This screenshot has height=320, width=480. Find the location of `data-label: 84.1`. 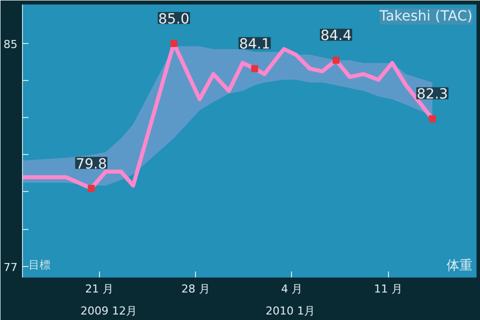

data-label: 84.1 is located at coordinates (254, 44).